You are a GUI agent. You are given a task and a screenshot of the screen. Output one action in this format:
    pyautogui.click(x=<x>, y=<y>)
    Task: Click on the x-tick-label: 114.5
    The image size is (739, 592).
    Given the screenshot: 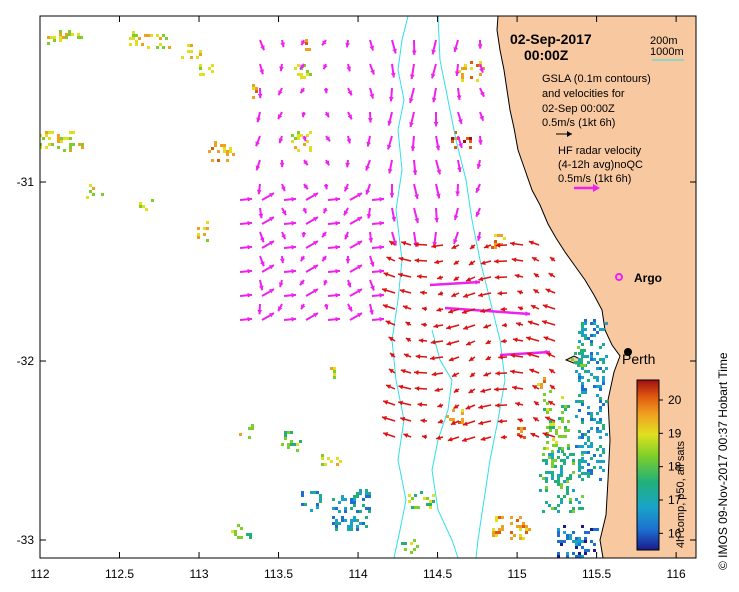 What is the action you would take?
    pyautogui.click(x=437, y=574)
    